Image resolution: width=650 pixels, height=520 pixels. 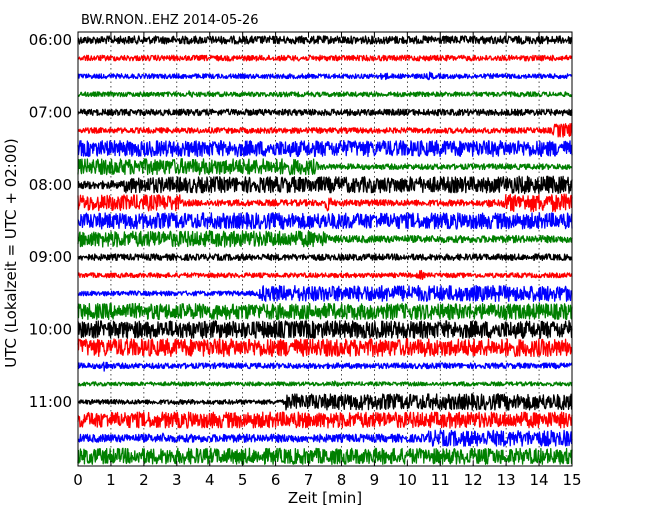 What do you see at coordinates (342, 480) in the screenshot?
I see `x-tick-label: 8` at bounding box center [342, 480].